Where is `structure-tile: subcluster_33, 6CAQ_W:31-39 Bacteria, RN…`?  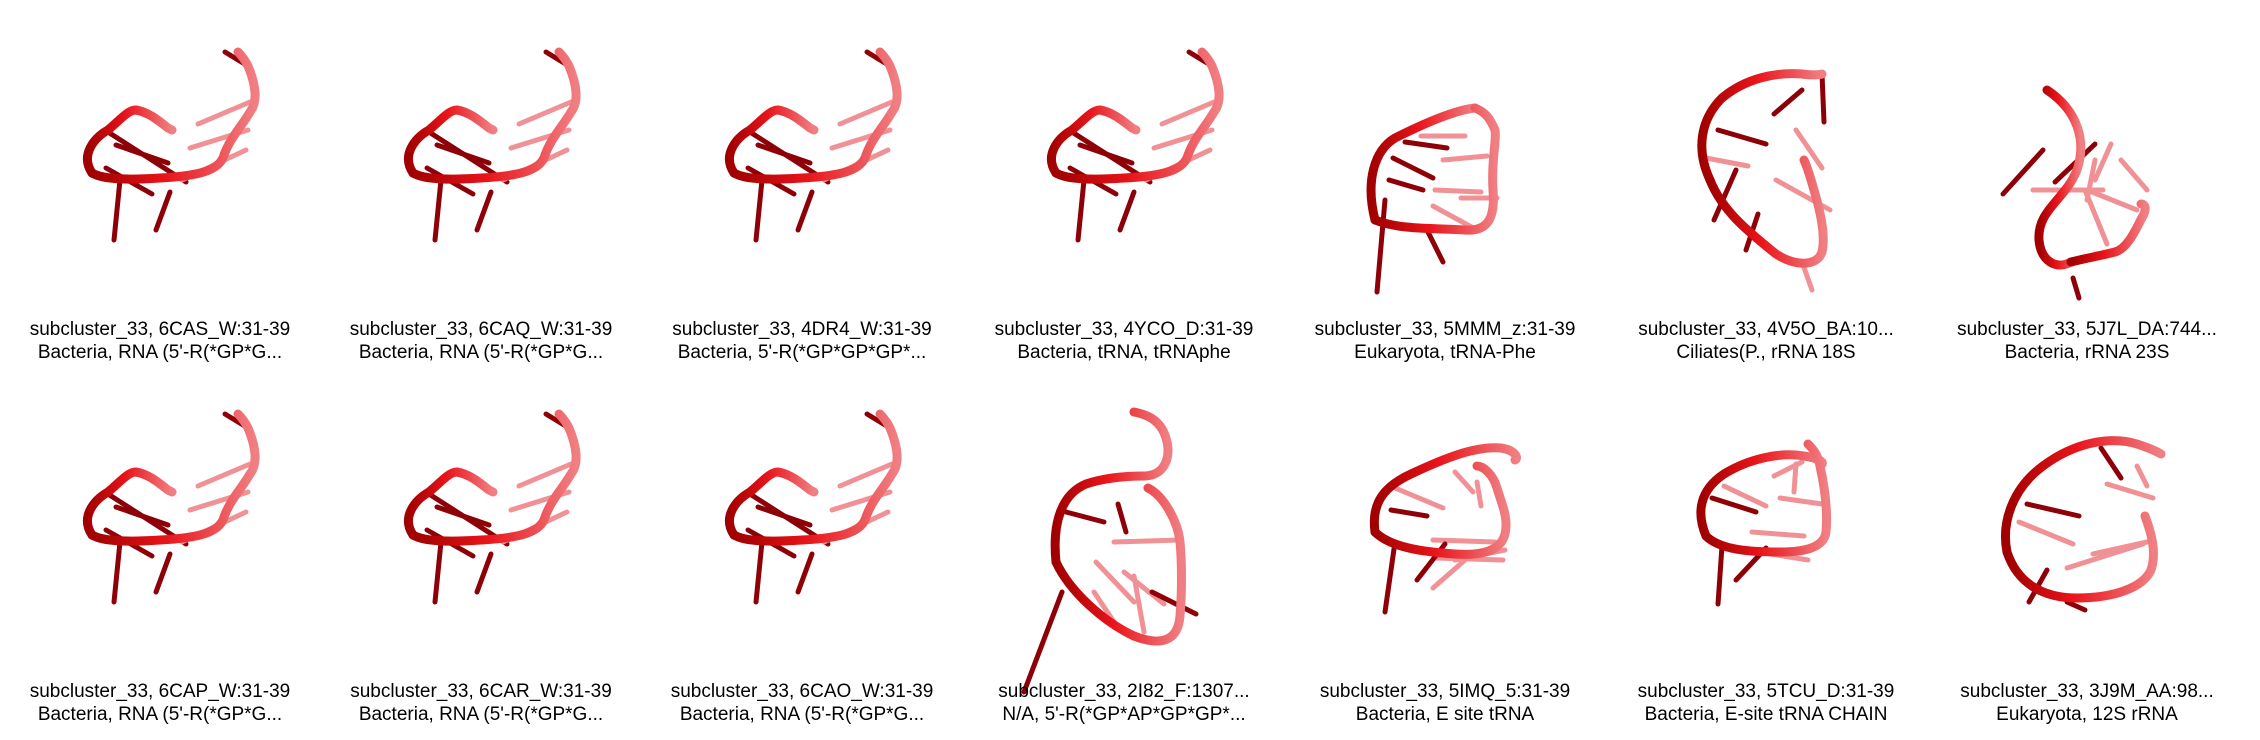 structure-tile: subcluster_33, 6CAQ_W:31-39 Bacteria, RN… is located at coordinates (481, 181).